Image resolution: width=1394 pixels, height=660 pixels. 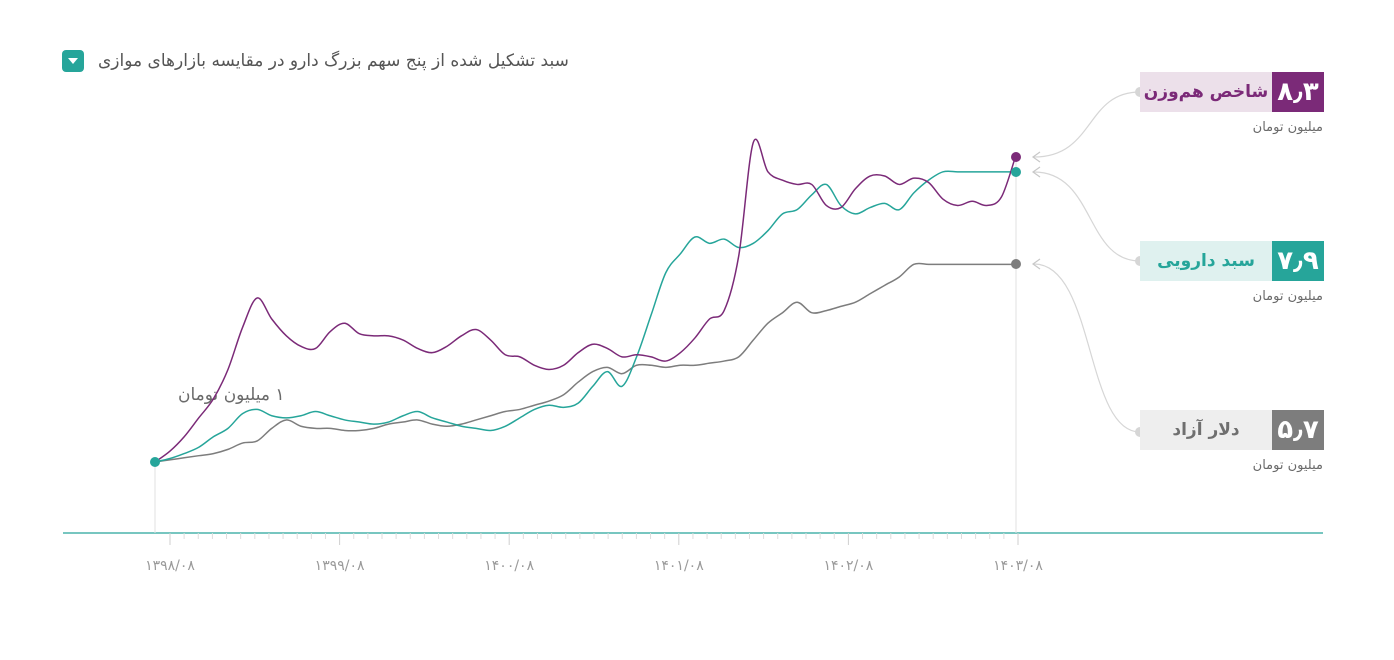 I want to click on x-tick-label: ۱۴۰۱/۰۸, so click(x=679, y=566).